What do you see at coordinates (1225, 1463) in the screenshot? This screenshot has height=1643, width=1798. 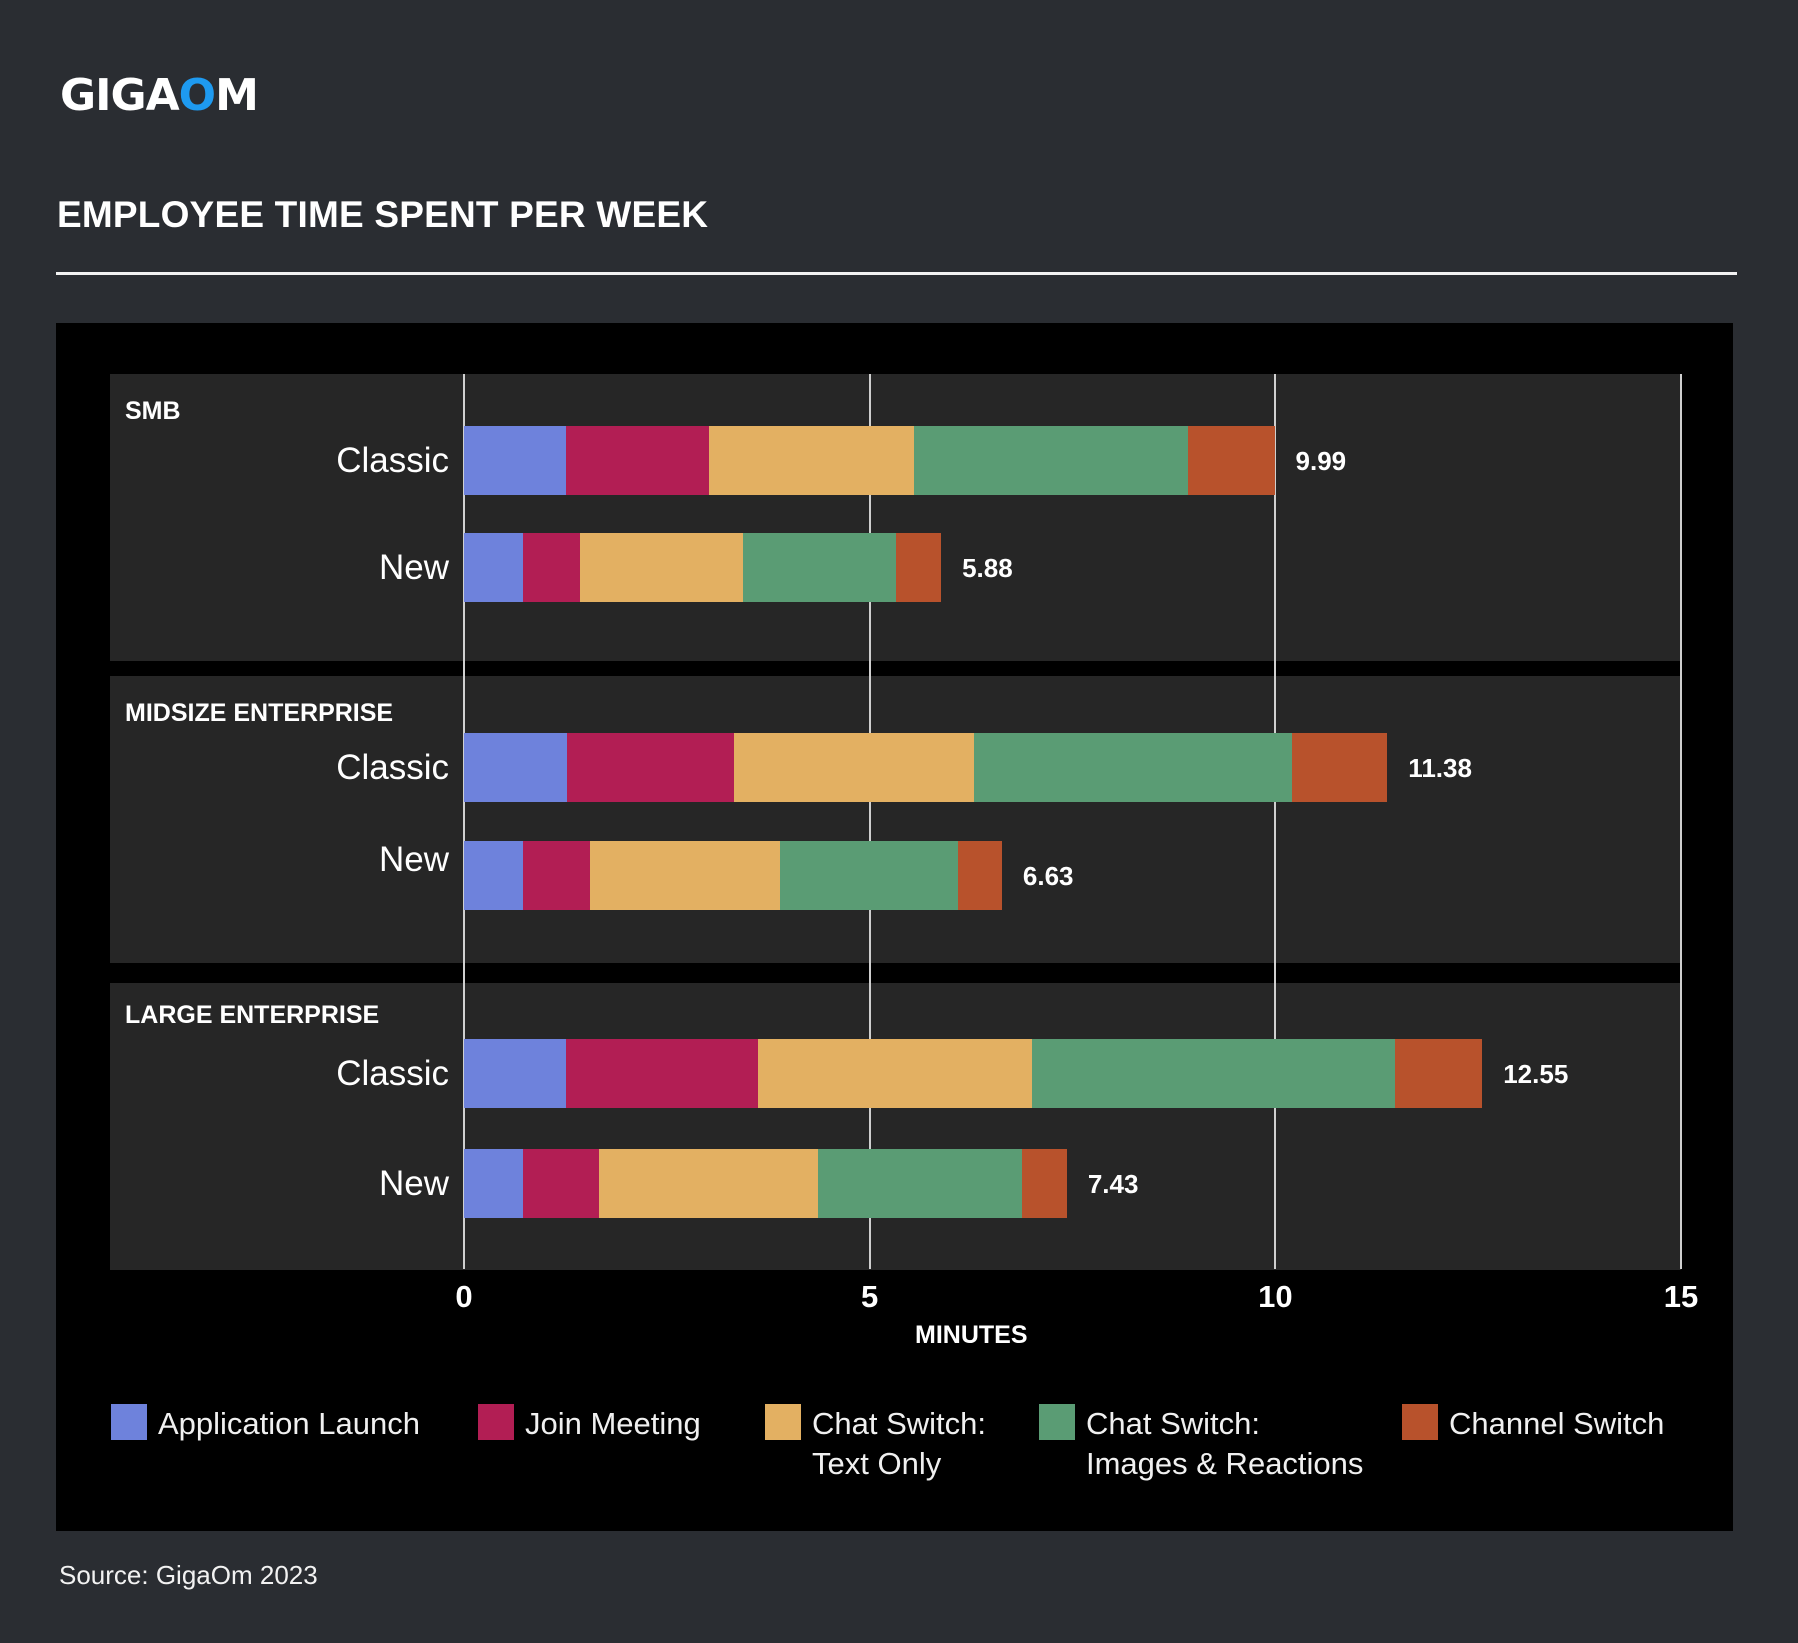 I see `legend-label-line2: Images & Reactions` at bounding box center [1225, 1463].